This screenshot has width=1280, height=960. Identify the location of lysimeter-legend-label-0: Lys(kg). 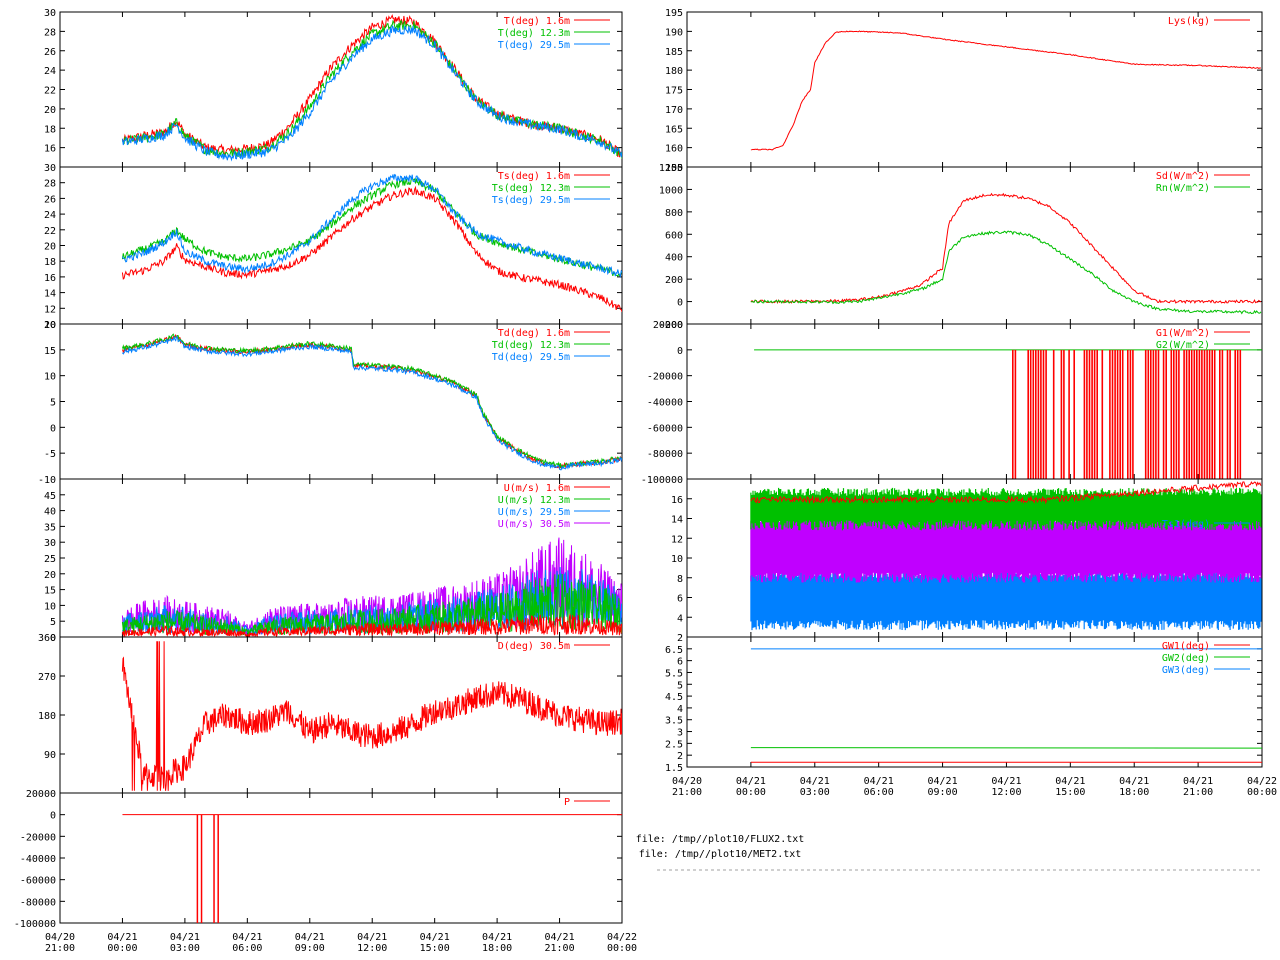
(1189, 21).